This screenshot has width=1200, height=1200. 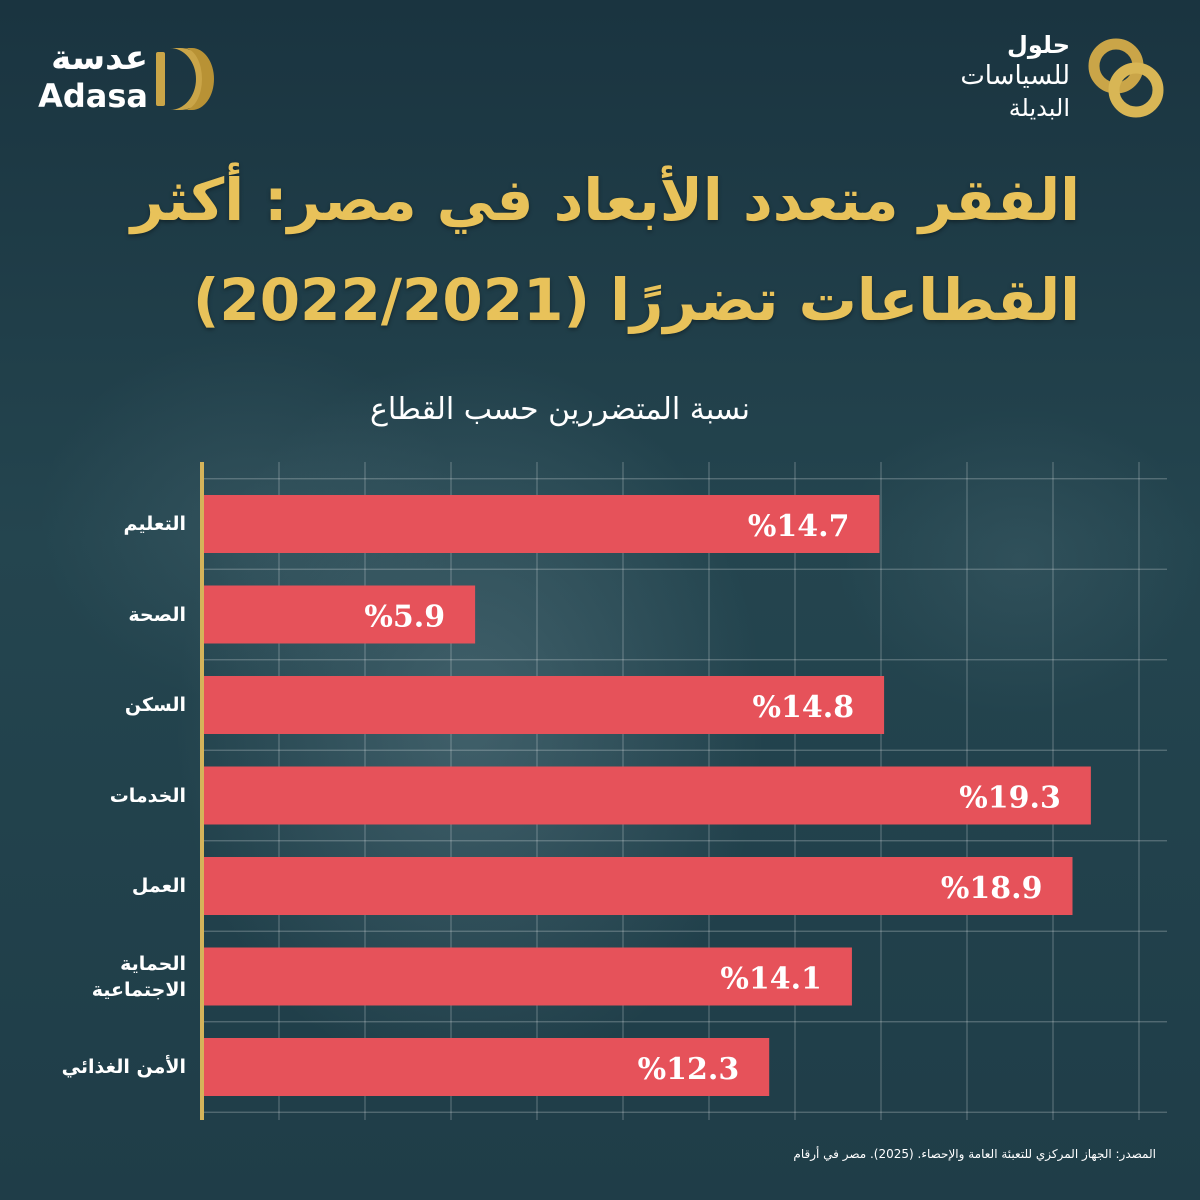 What do you see at coordinates (158, 886) in the screenshot?
I see `category-label-5: العمل` at bounding box center [158, 886].